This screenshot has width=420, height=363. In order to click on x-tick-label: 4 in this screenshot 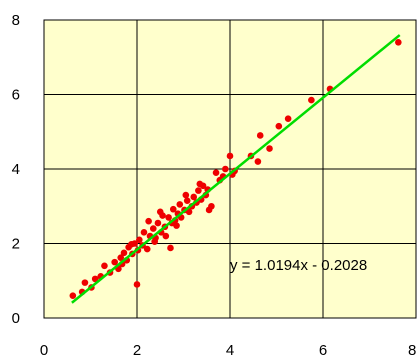, I will do `click(230, 350)`.